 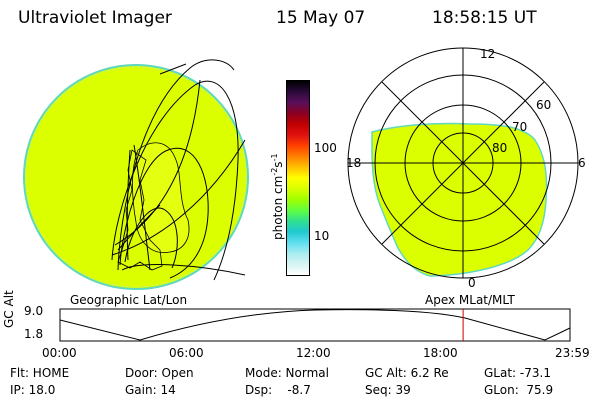 I want to click on timeline-ymin: 1.8, so click(x=34, y=334).